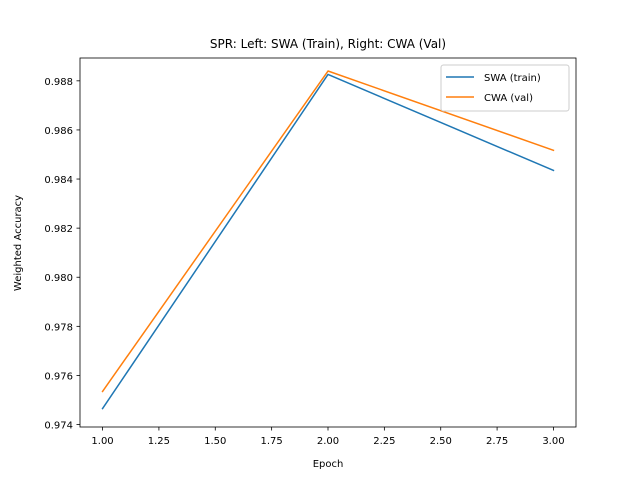 The height and width of the screenshot is (480, 640). What do you see at coordinates (102, 441) in the screenshot?
I see `x-tick-label: 1.00` at bounding box center [102, 441].